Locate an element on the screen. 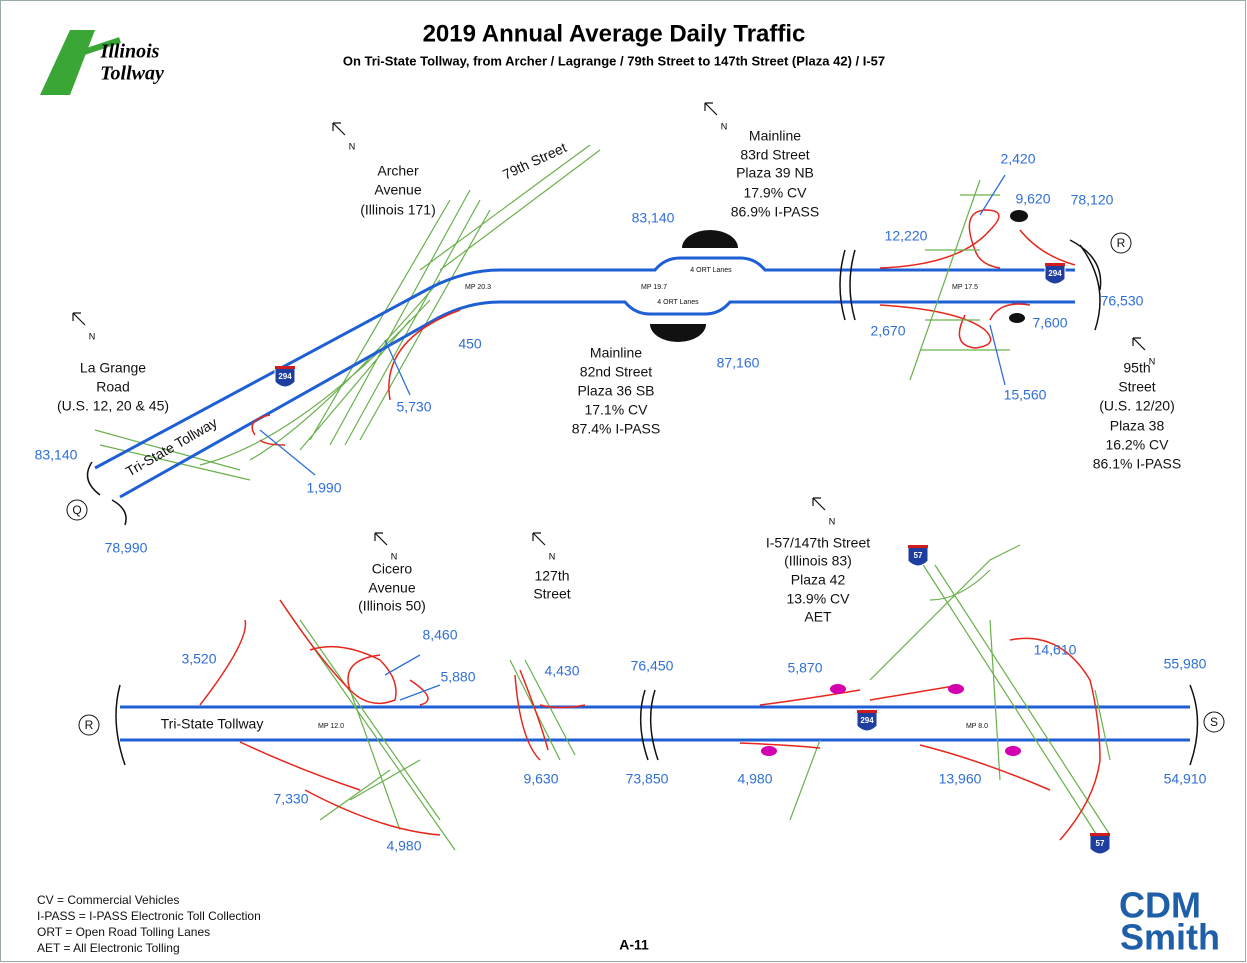  company-logo: Smith is located at coordinates (1170, 937).